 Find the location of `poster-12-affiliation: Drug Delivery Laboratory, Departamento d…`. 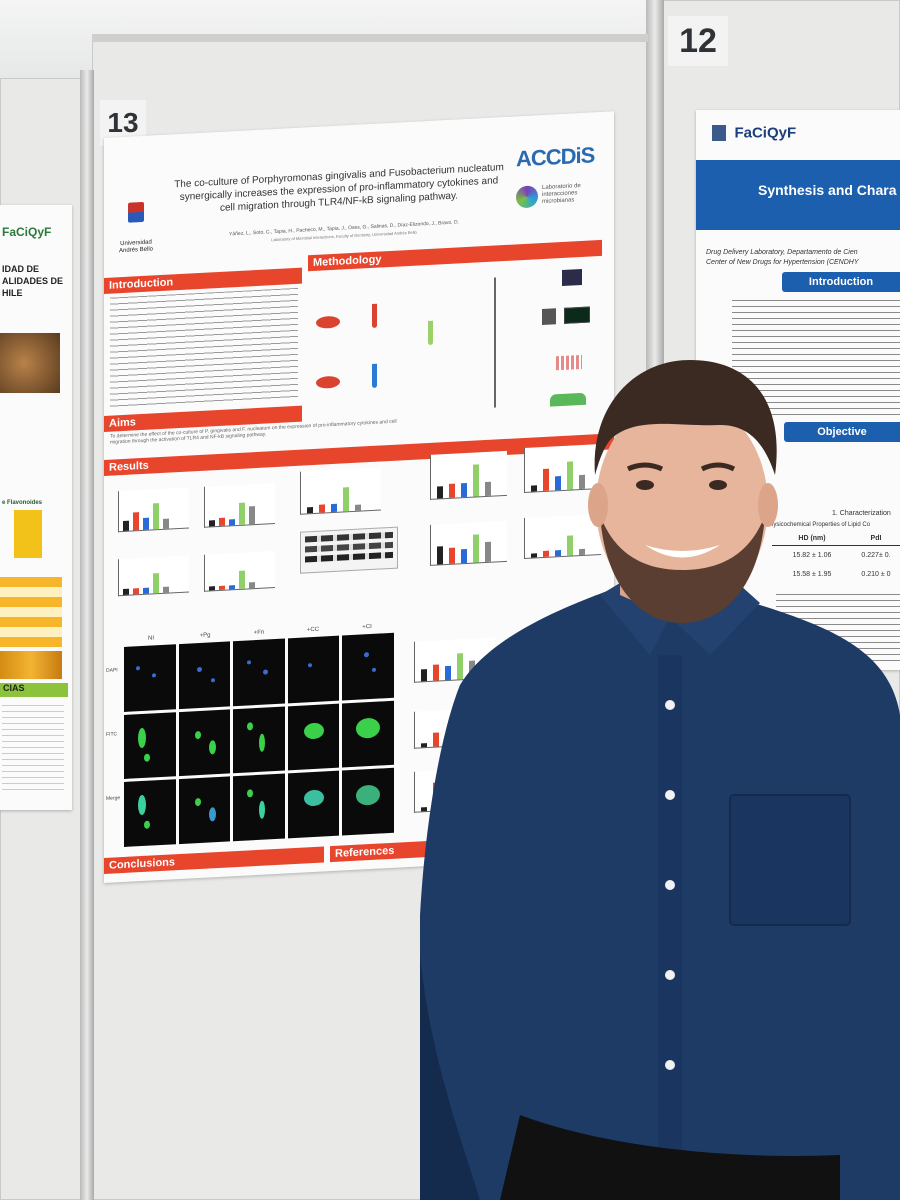

poster-12-affiliation: Drug Delivery Laboratory, Departamento d… is located at coordinates (782, 257).